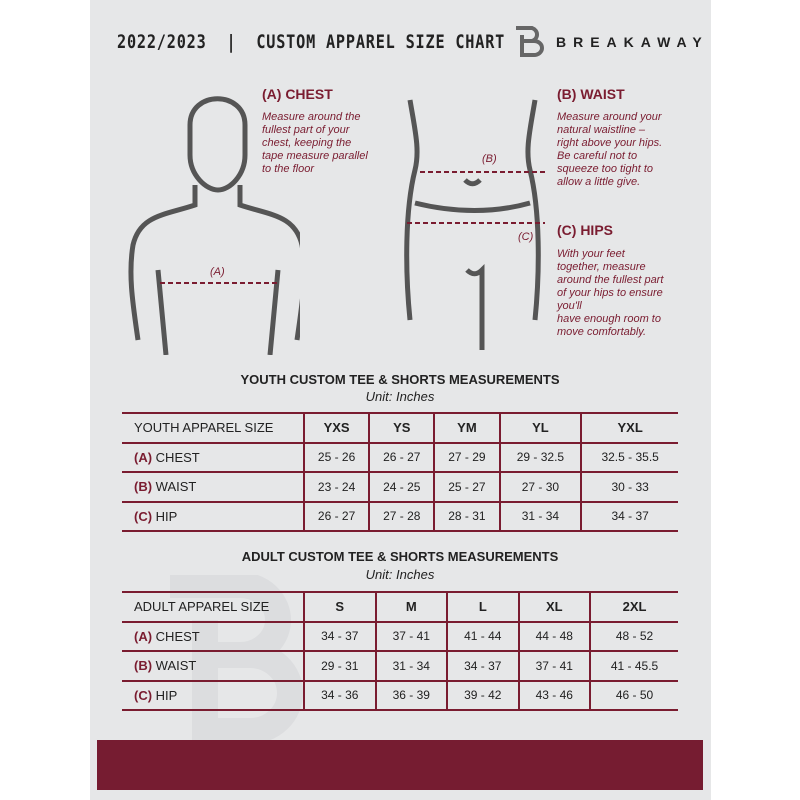  Describe the element at coordinates (213, 607) in the screenshot. I see `size-header: ADULT APPAREL SIZE` at that location.